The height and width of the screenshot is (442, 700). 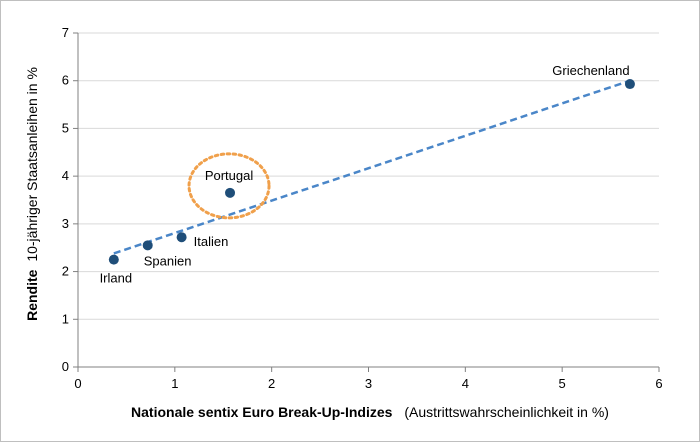 I want to click on point-label-irland: Irland, so click(x=116, y=278).